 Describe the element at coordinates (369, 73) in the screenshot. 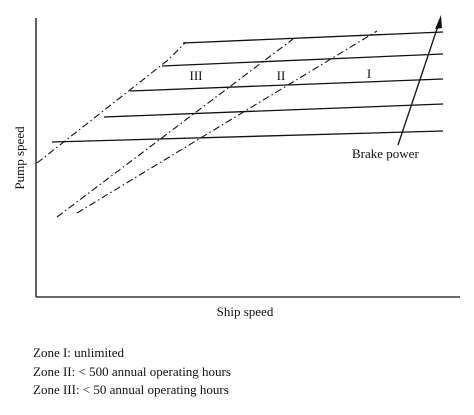

I see `zone-i-label: I` at that location.